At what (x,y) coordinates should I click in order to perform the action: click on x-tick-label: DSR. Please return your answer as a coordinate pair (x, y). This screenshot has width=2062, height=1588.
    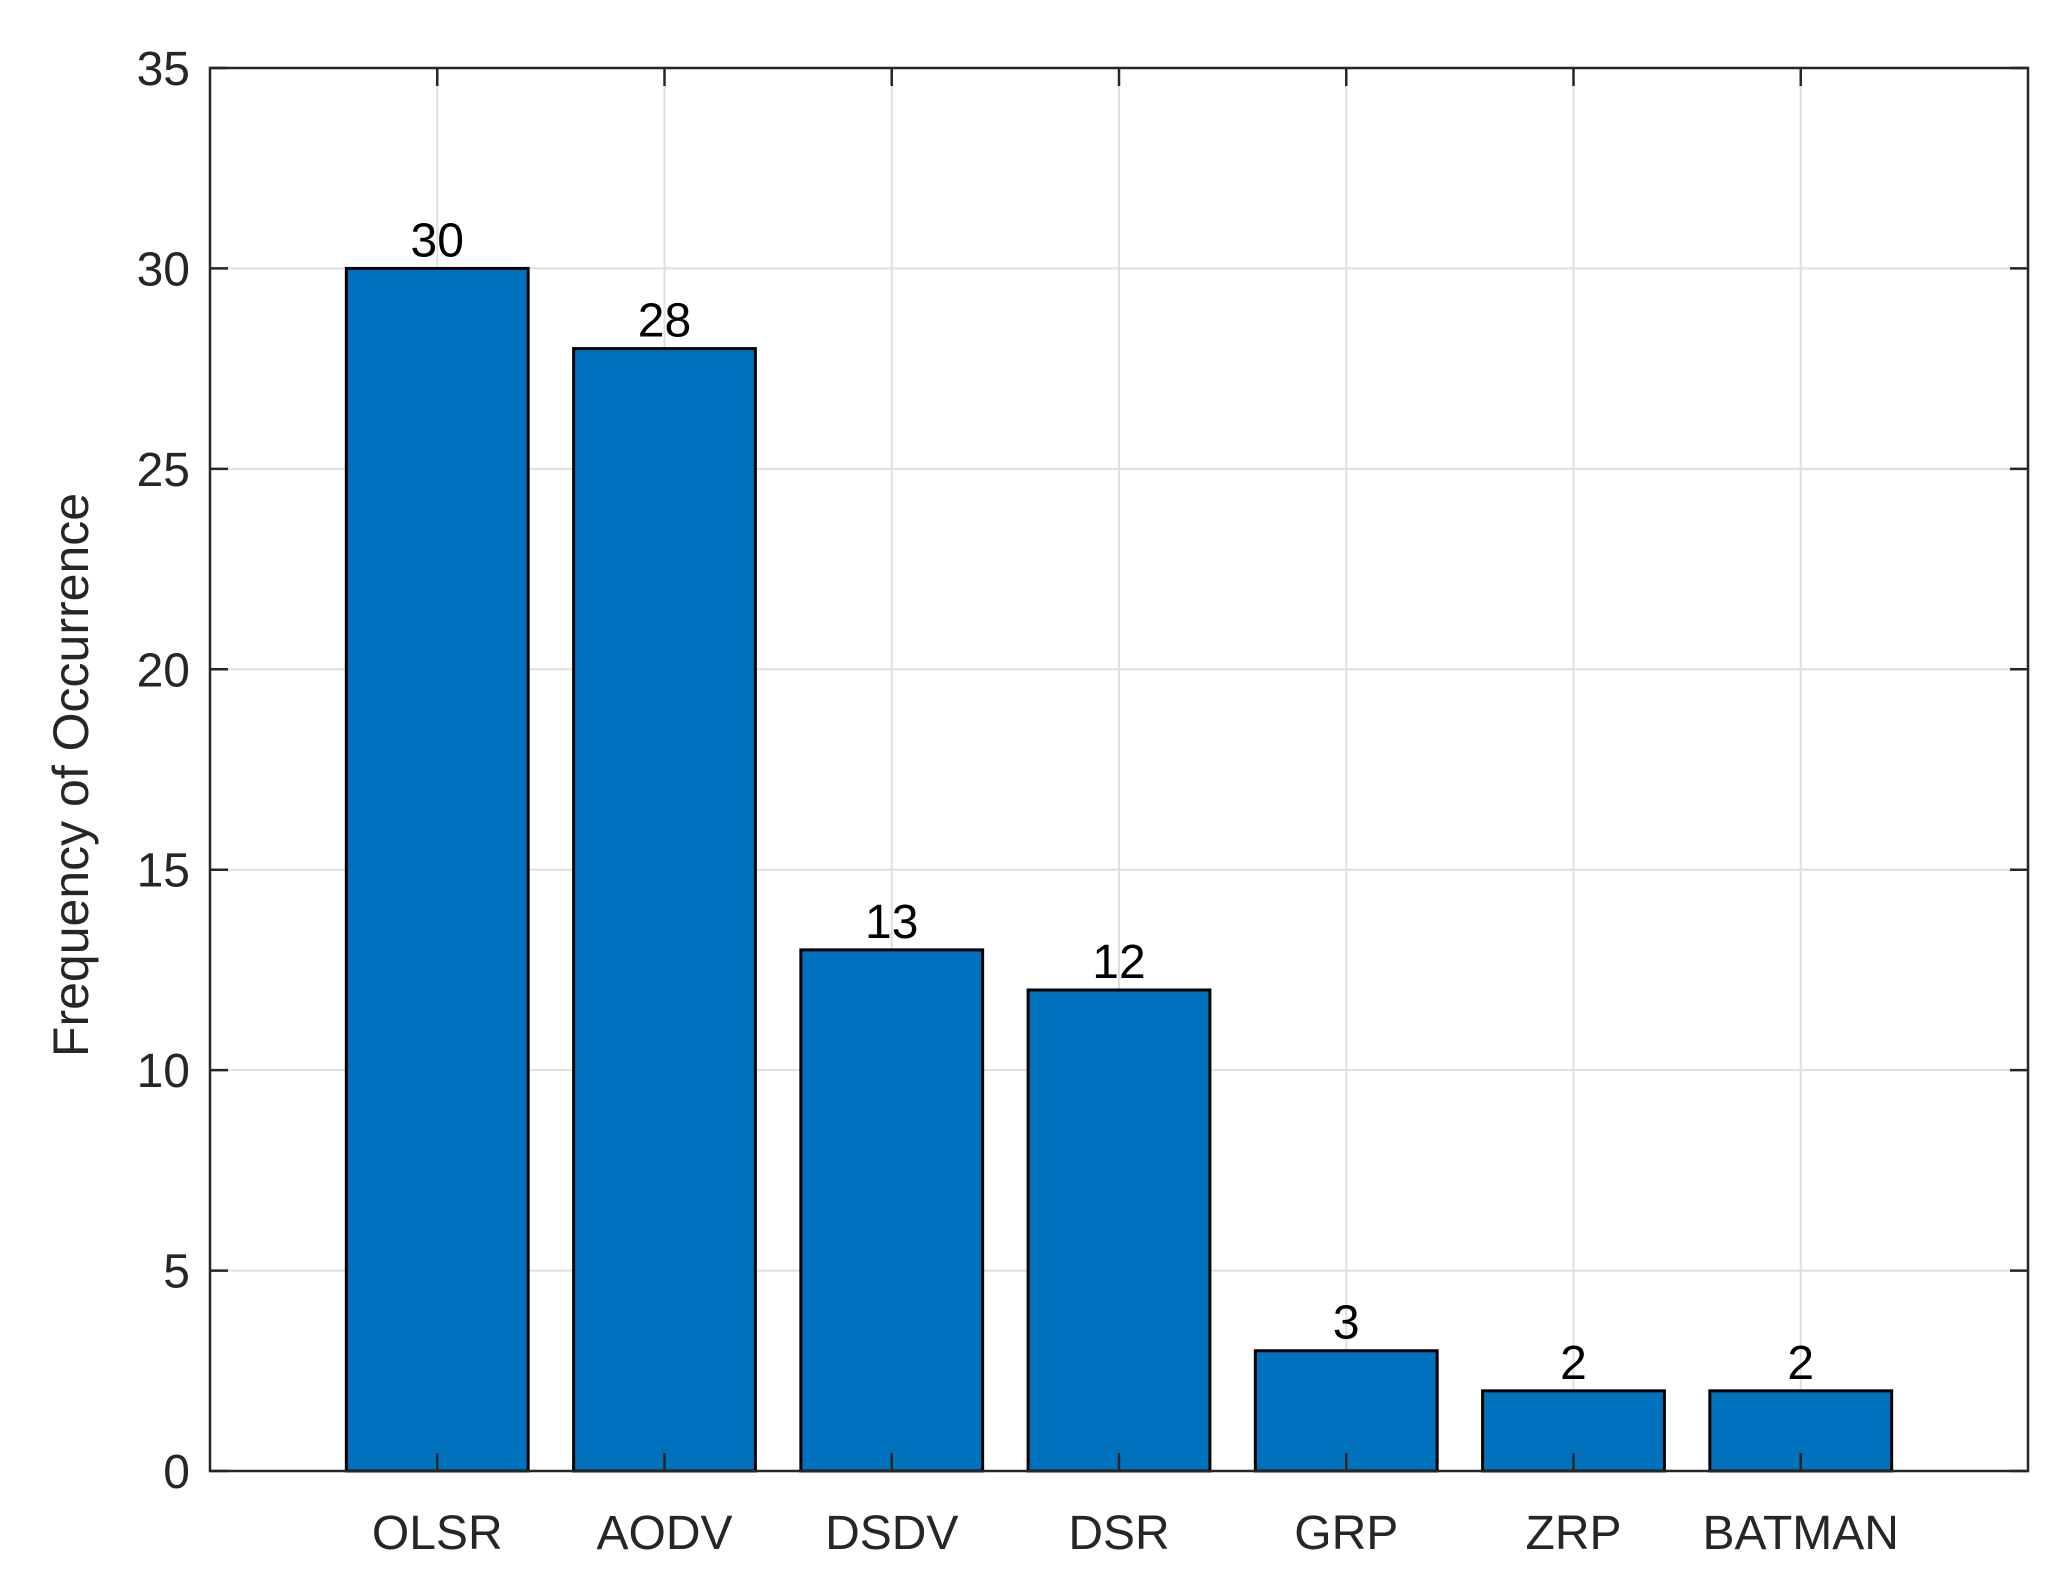
    Looking at the image, I should click on (1118, 1533).